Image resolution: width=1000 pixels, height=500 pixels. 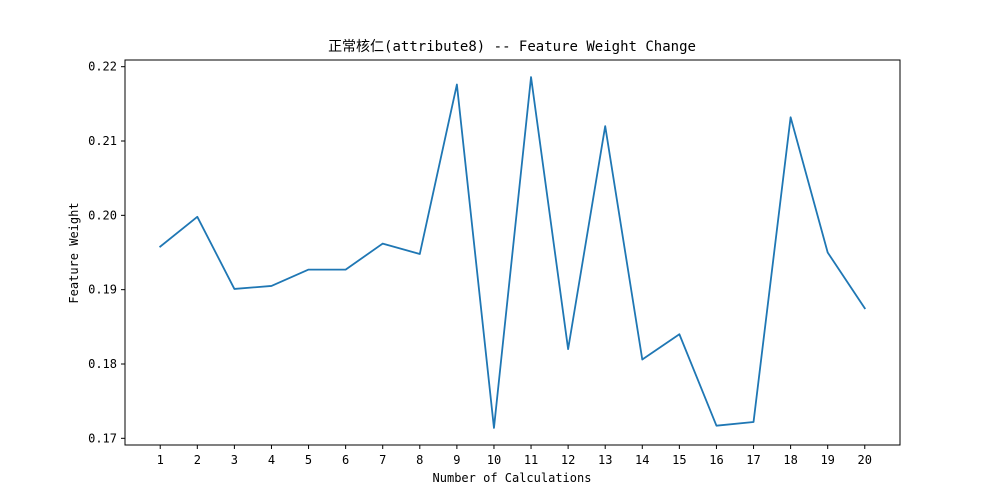 What do you see at coordinates (271, 460) in the screenshot?
I see `x-tick-label: 4` at bounding box center [271, 460].